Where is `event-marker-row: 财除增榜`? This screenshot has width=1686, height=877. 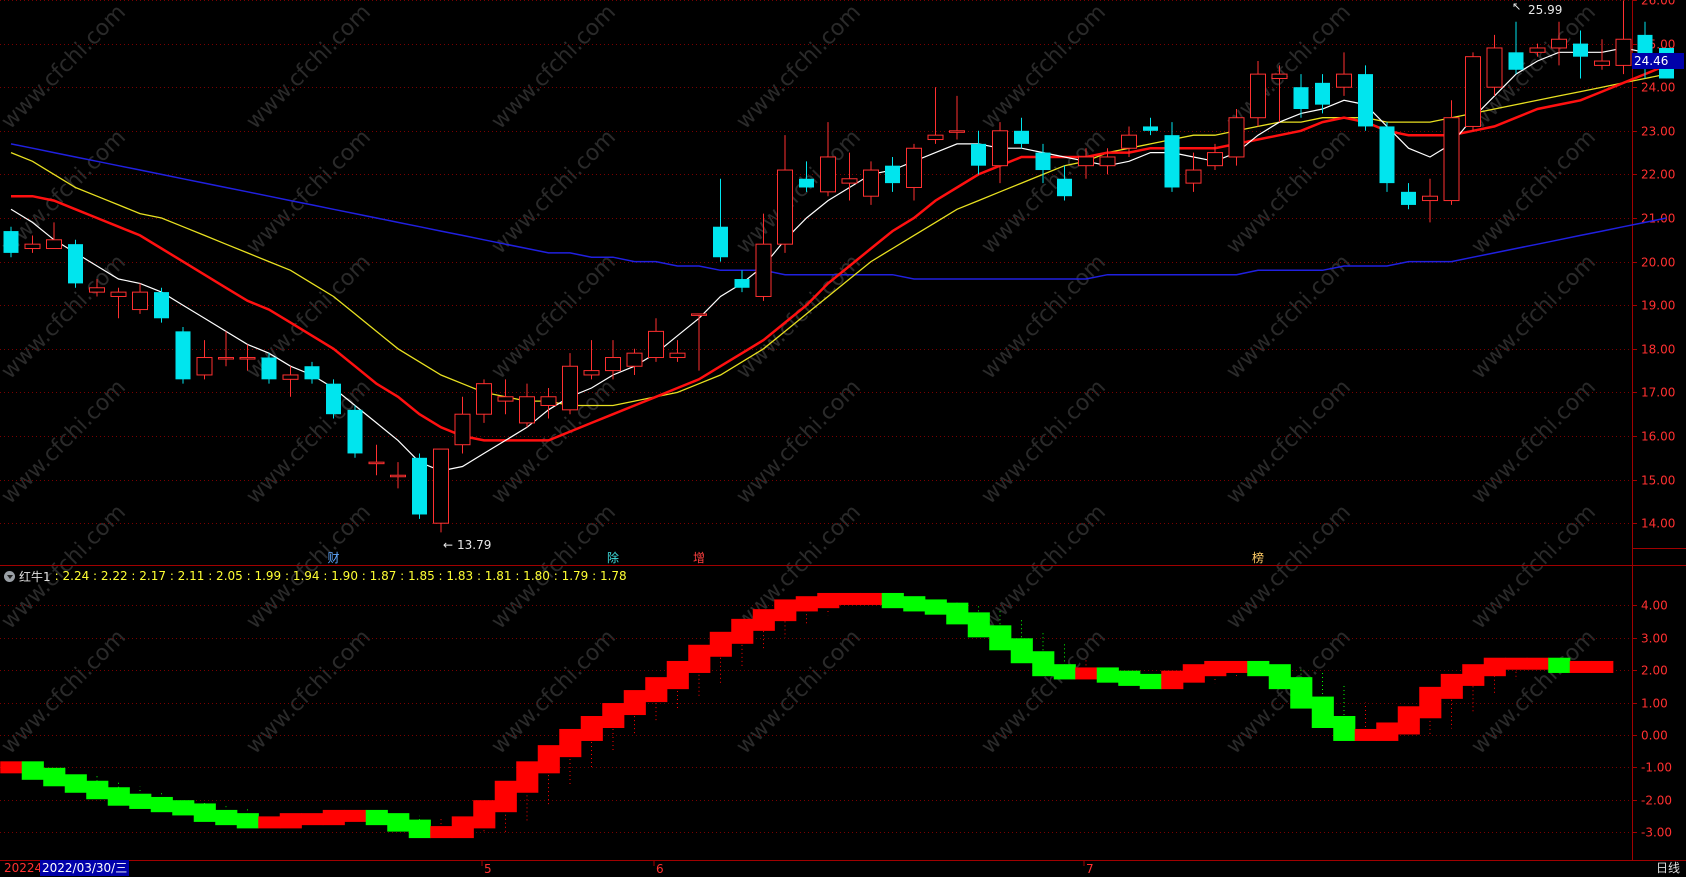
event-marker-row: 财除增榜 is located at coordinates (796, 557).